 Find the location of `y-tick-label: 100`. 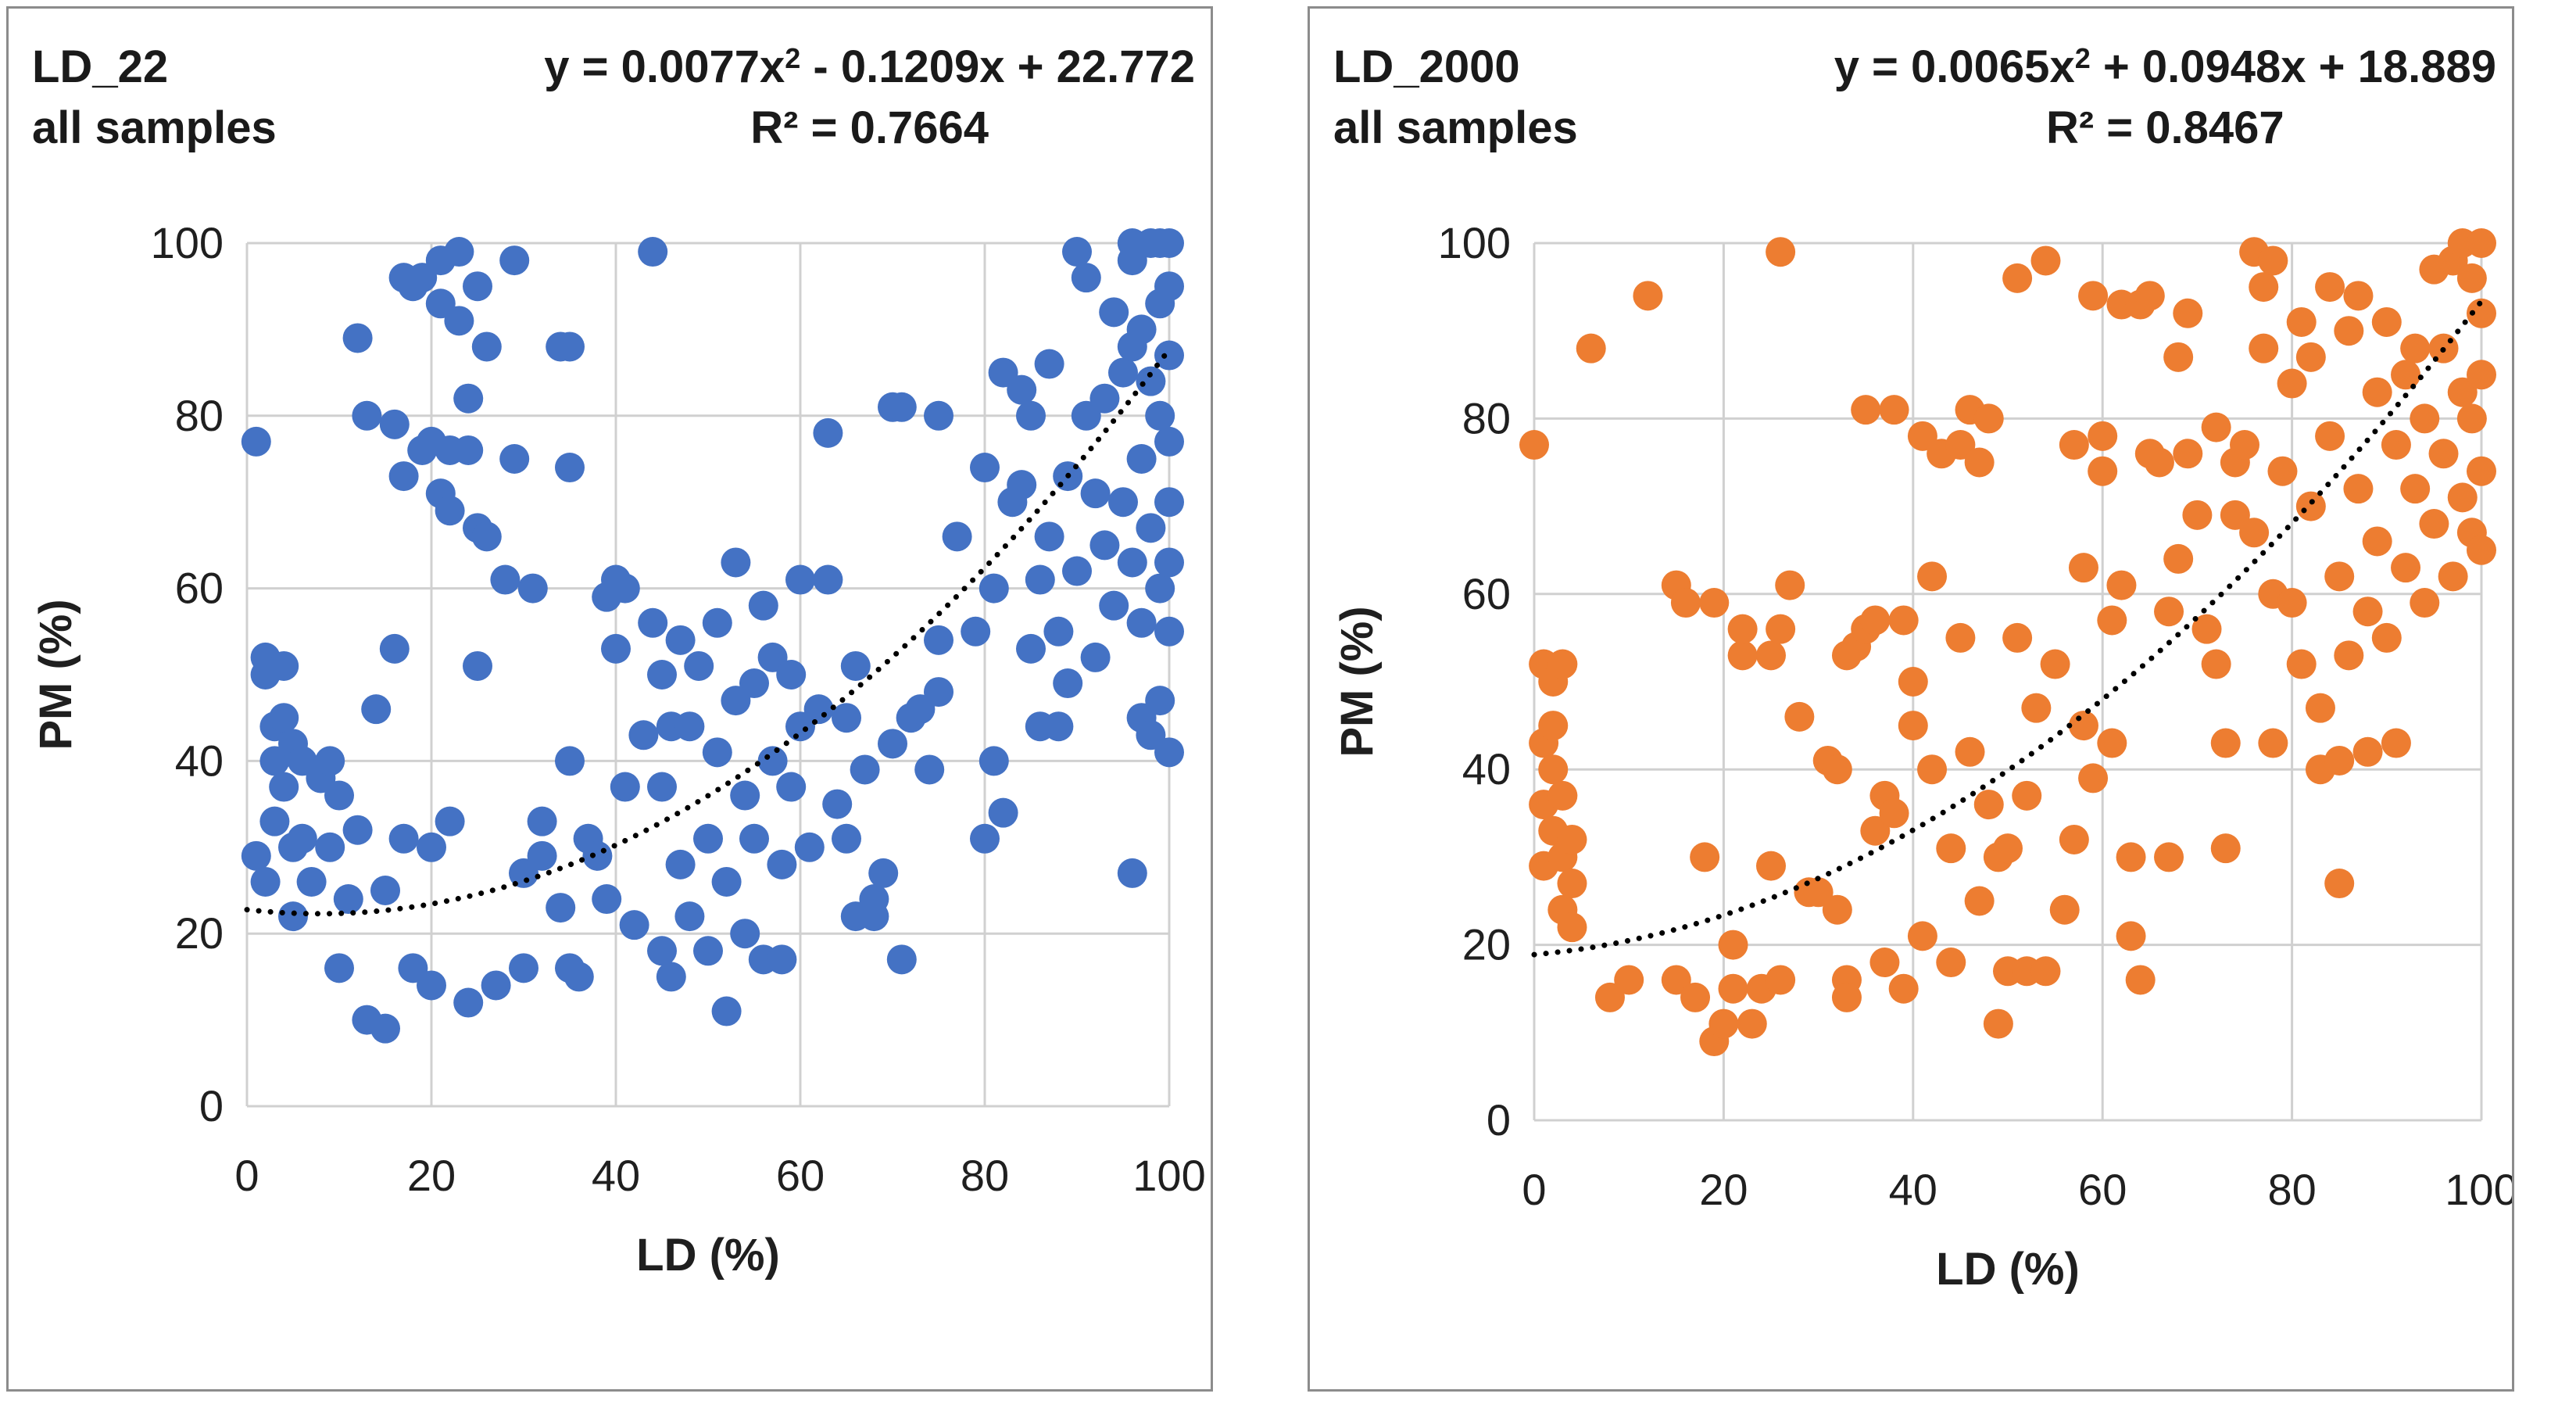

y-tick-label: 100 is located at coordinates (187, 242).